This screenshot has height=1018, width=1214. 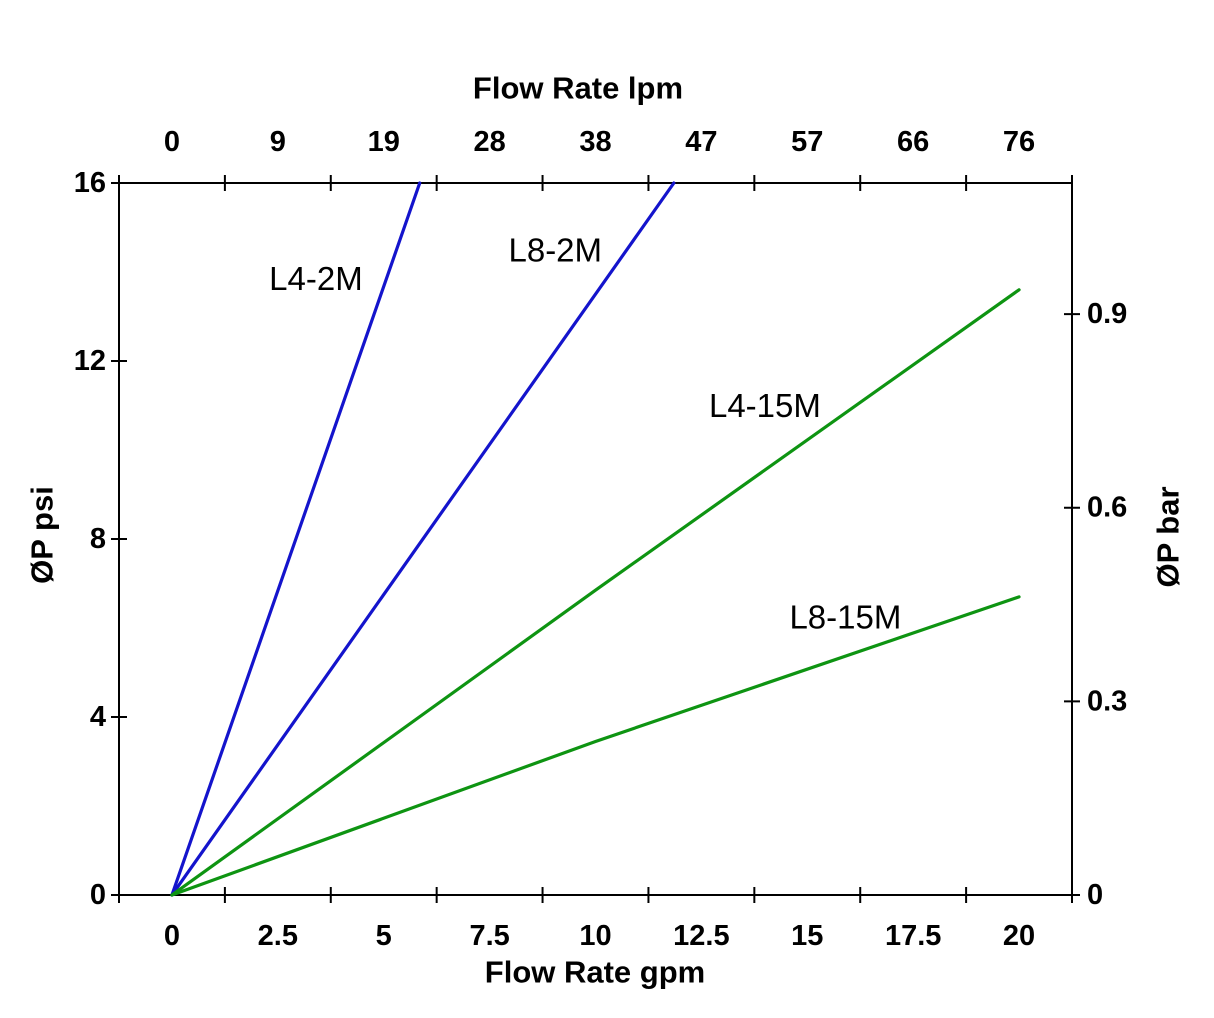 I want to click on top-axis-tick-label: 47, so click(x=701, y=142).